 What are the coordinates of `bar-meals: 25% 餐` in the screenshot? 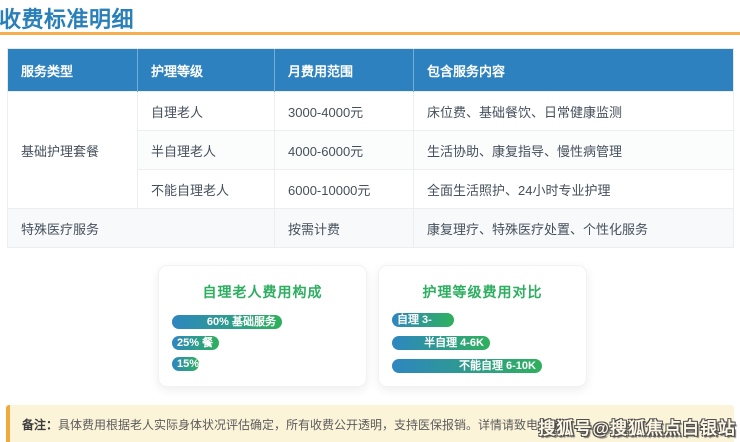 It's located at (195, 343).